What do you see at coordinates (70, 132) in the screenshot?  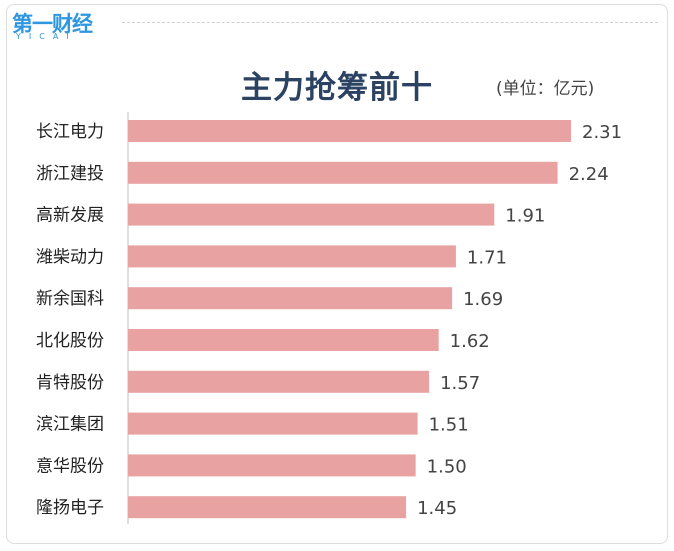 I see `category-label: 长江电力` at bounding box center [70, 132].